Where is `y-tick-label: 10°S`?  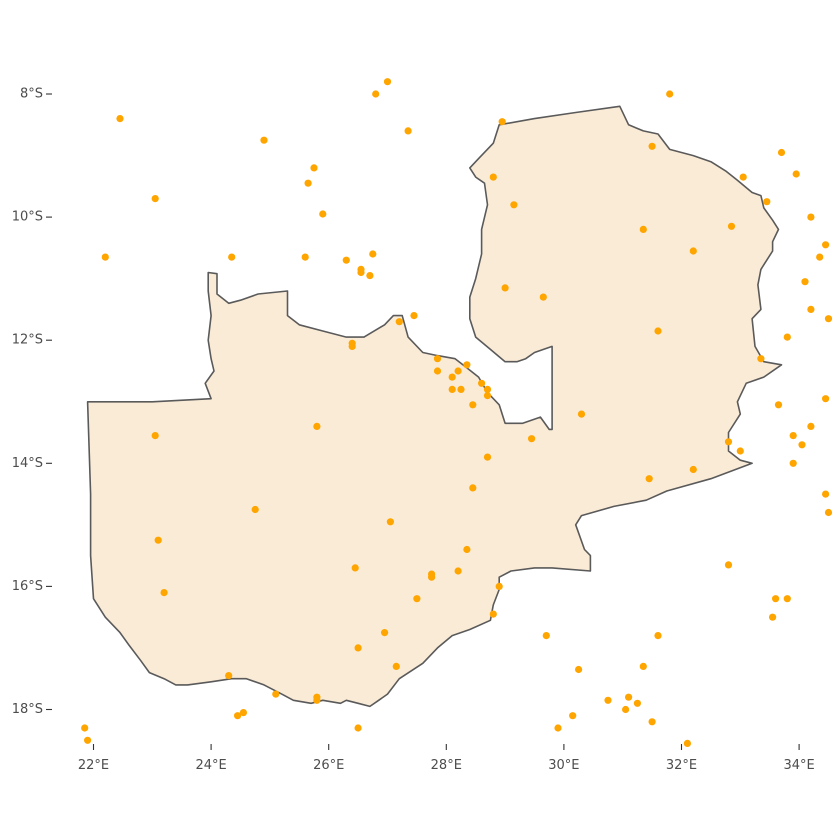
y-tick-label: 10°S is located at coordinates (27, 217).